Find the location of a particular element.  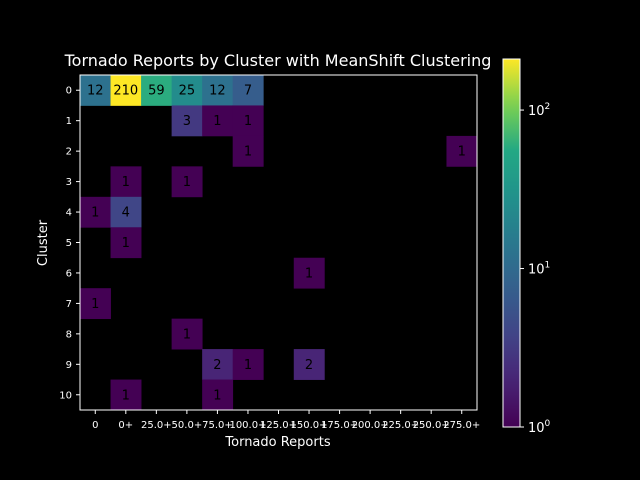

x-tick-label: 250.0+ is located at coordinates (431, 425).